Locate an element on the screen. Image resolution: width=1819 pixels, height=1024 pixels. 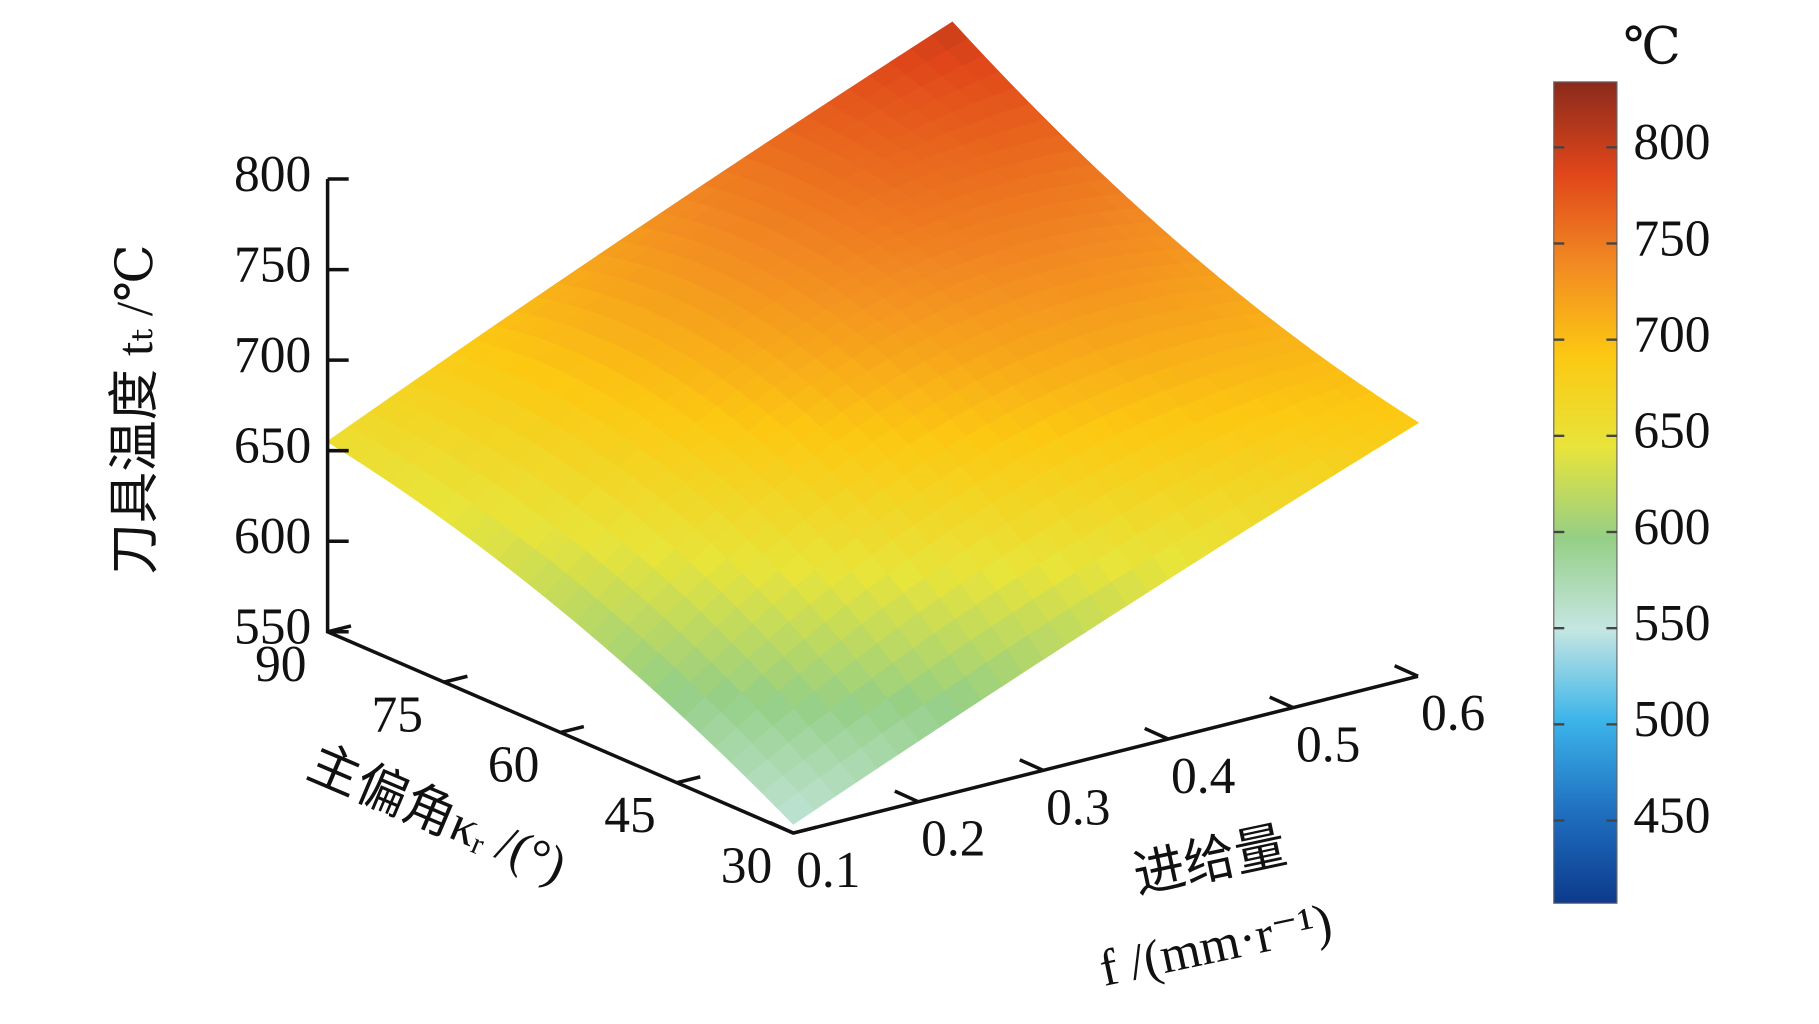
y-tick-label: 45 is located at coordinates (629, 815).